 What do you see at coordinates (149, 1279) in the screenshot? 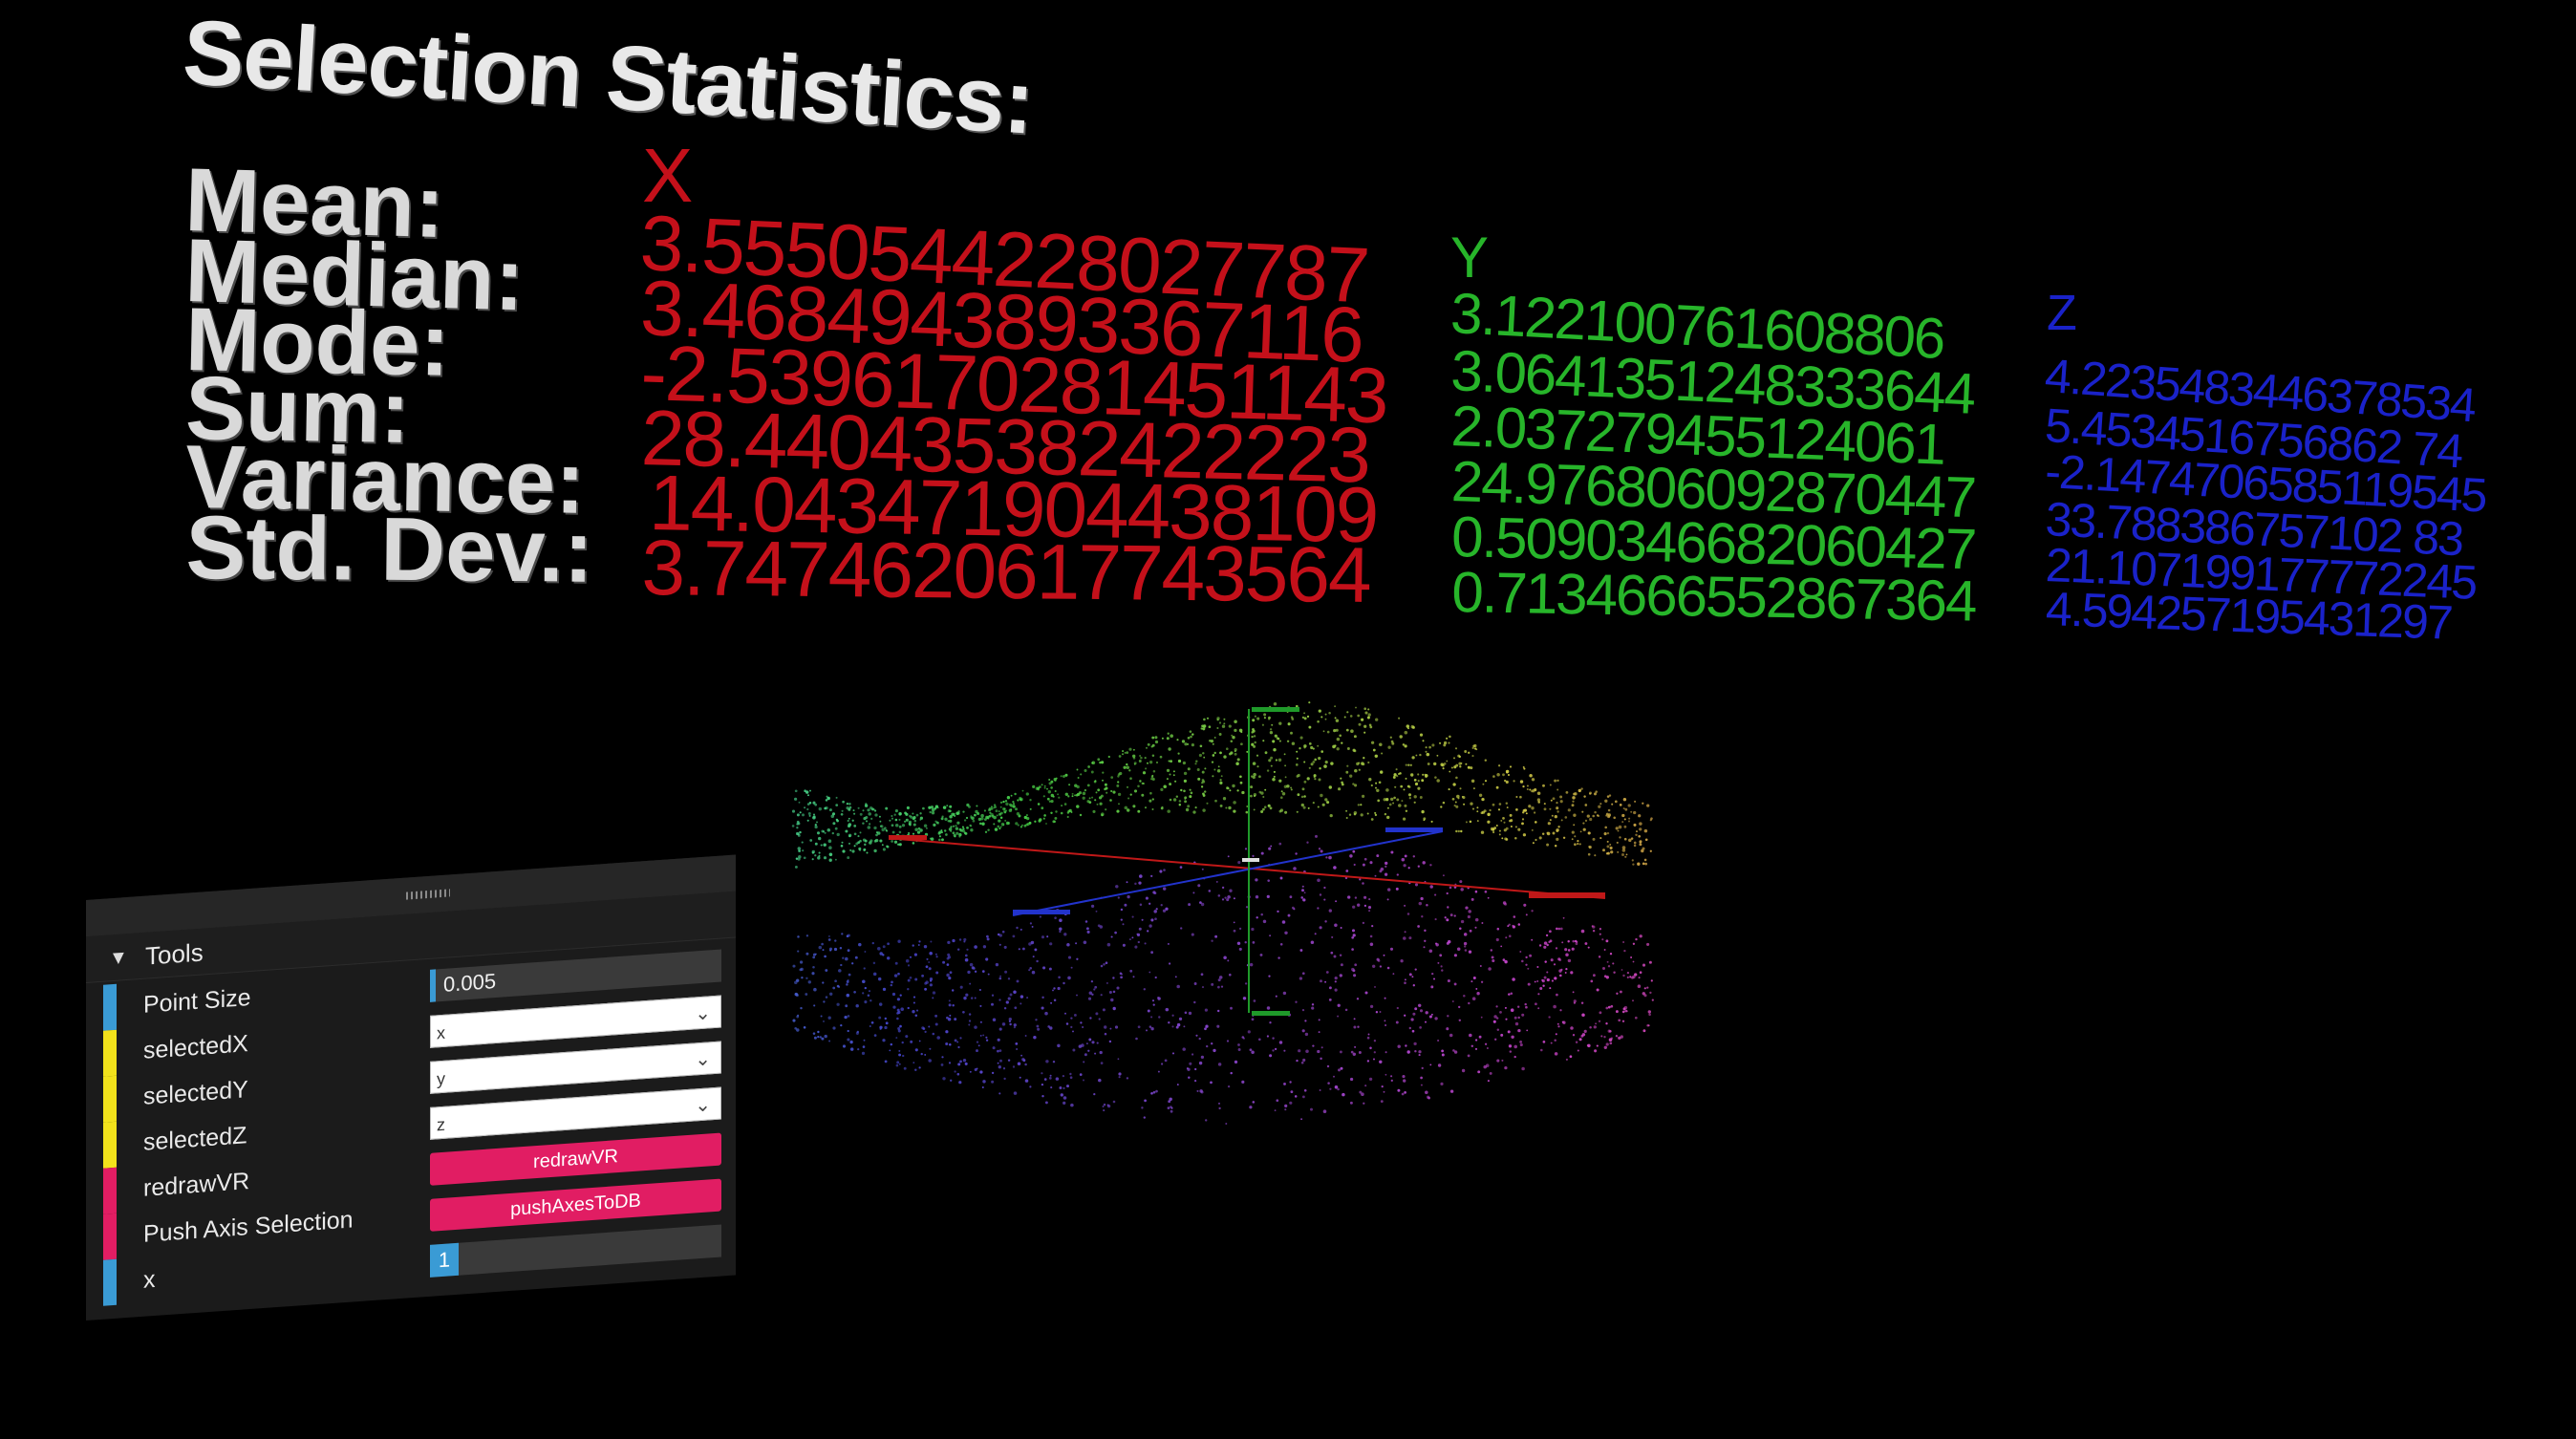
I see `x-label: x` at bounding box center [149, 1279].